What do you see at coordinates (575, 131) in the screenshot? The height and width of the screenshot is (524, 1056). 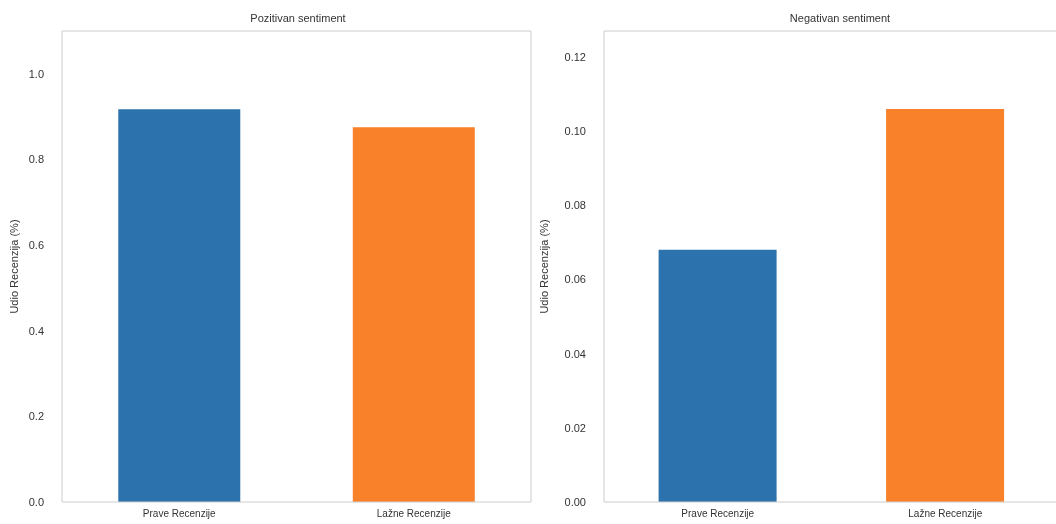 I see `y-tick-label: 0.10` at bounding box center [575, 131].